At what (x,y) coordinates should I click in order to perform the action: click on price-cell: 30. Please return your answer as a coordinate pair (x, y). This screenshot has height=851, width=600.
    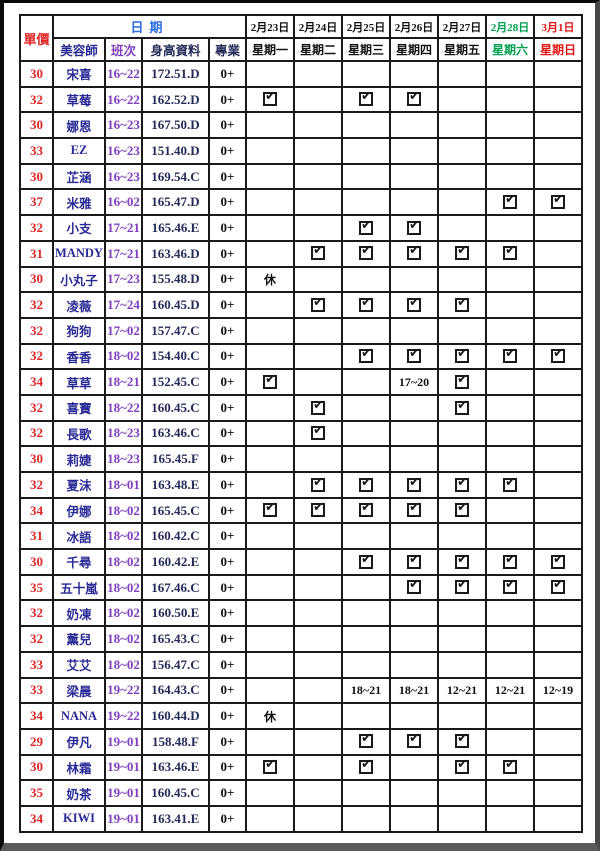
    Looking at the image, I should click on (36, 279).